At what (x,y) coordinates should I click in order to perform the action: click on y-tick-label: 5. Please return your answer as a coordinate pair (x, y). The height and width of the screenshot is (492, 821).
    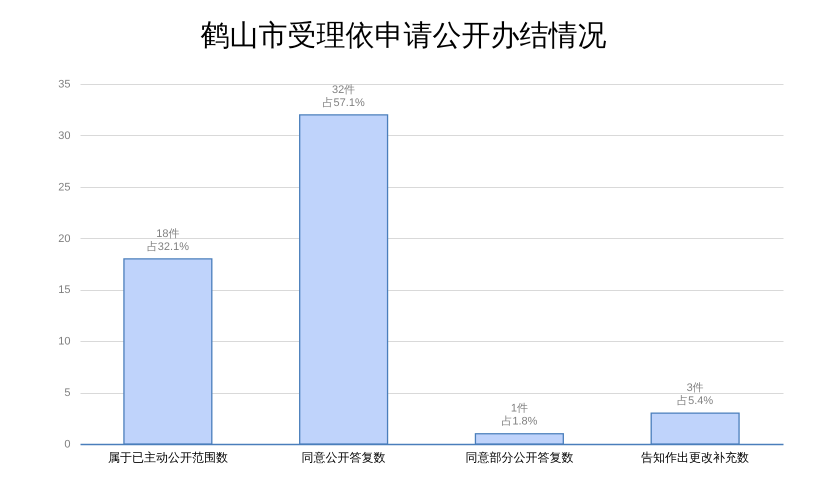
    Looking at the image, I should click on (67, 393).